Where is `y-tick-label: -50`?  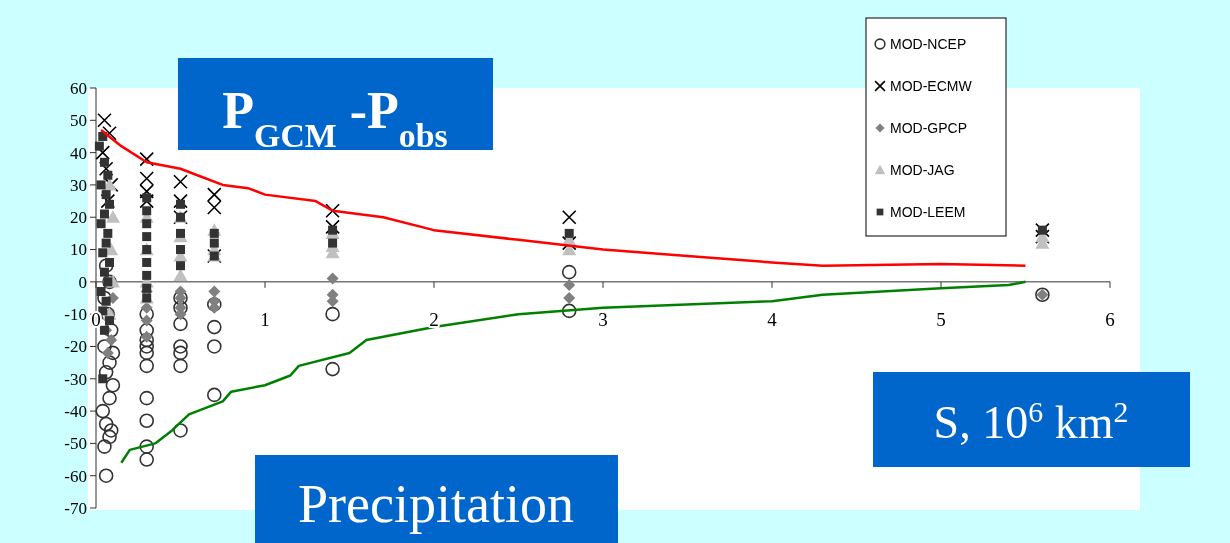
y-tick-label: -50 is located at coordinates (75, 444).